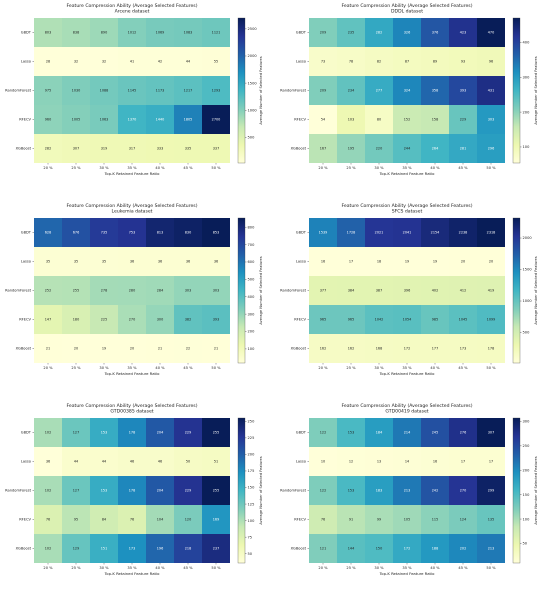 This screenshot has width=550, height=600. Describe the element at coordinates (323, 233) in the screenshot. I see `cell-label: 1539` at that location.